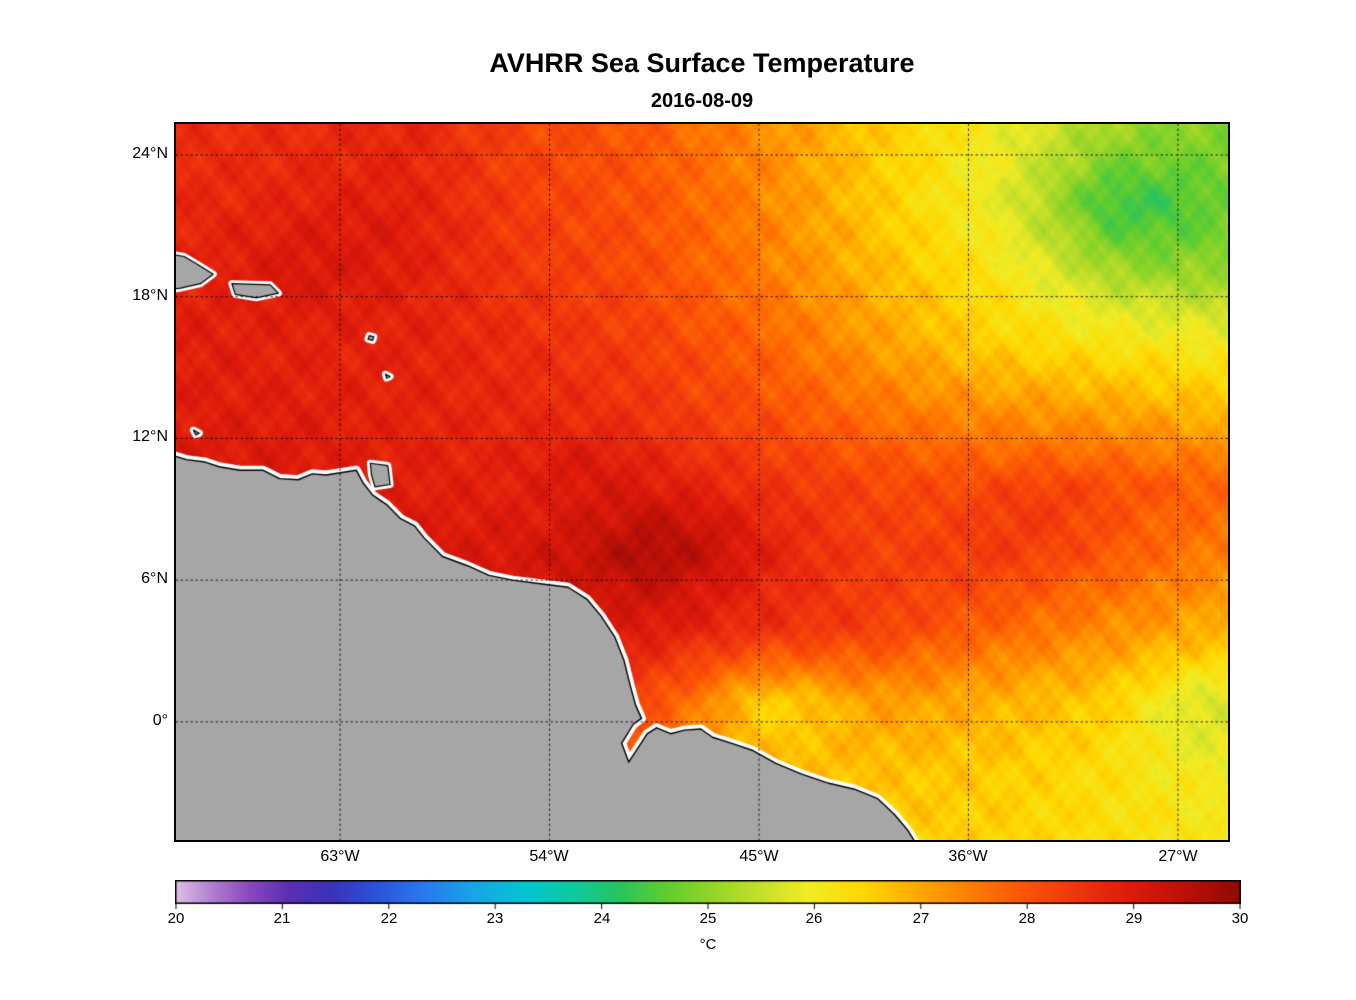  What do you see at coordinates (549, 856) in the screenshot?
I see `x-tick-label: 54°W` at bounding box center [549, 856].